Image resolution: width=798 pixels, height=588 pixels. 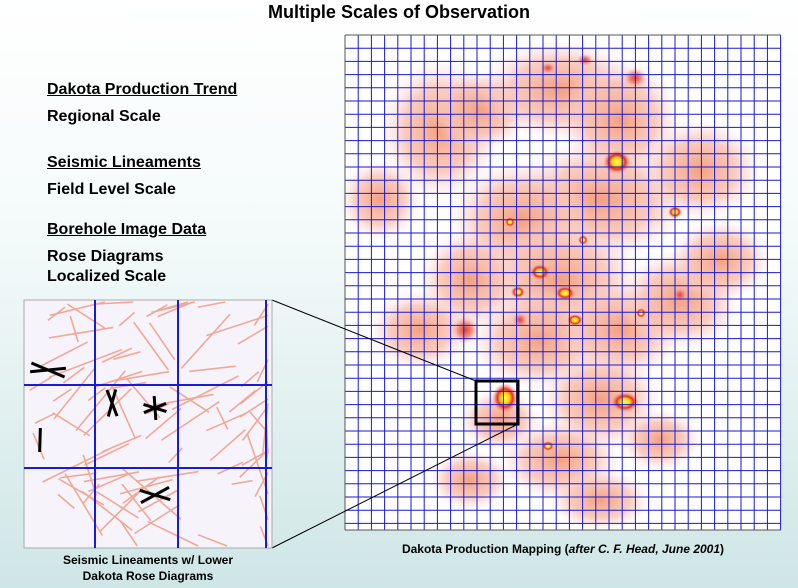 What do you see at coordinates (142, 89) in the screenshot?
I see `item-heading: Dakota Production Trend` at bounding box center [142, 89].